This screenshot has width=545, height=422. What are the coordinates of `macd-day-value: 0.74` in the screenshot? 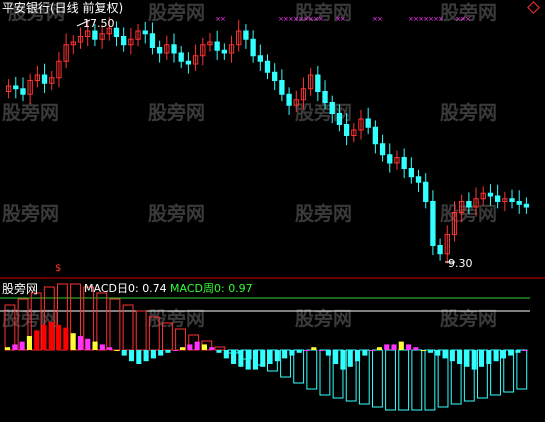 It's located at (154, 288).